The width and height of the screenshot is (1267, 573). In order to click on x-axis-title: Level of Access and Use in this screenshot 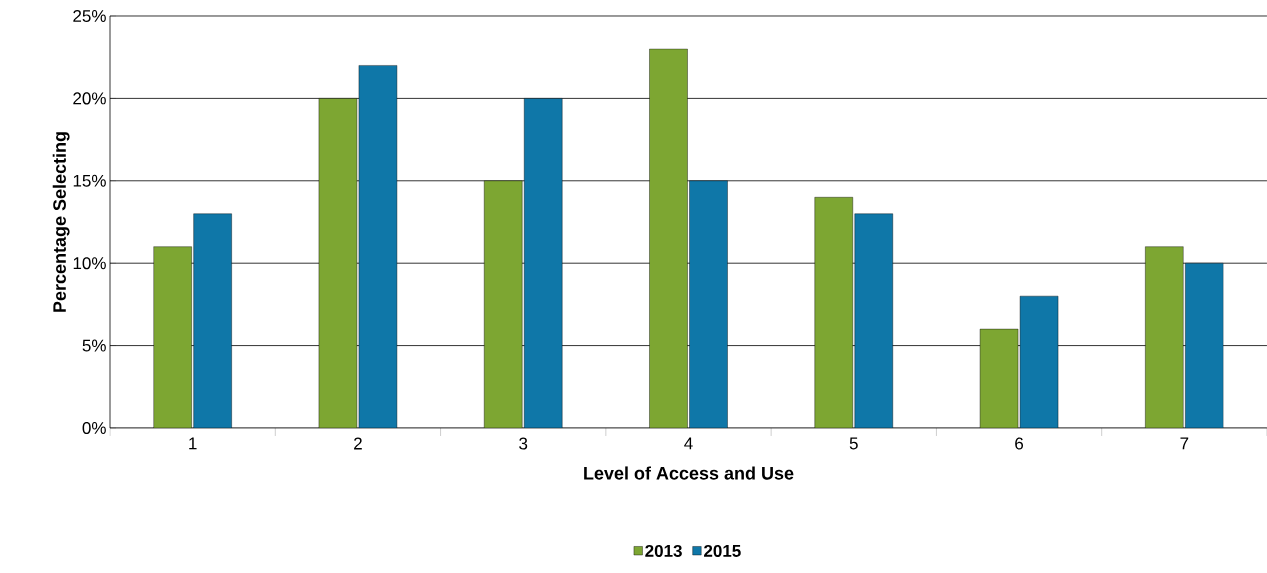, I will do `click(689, 473)`.